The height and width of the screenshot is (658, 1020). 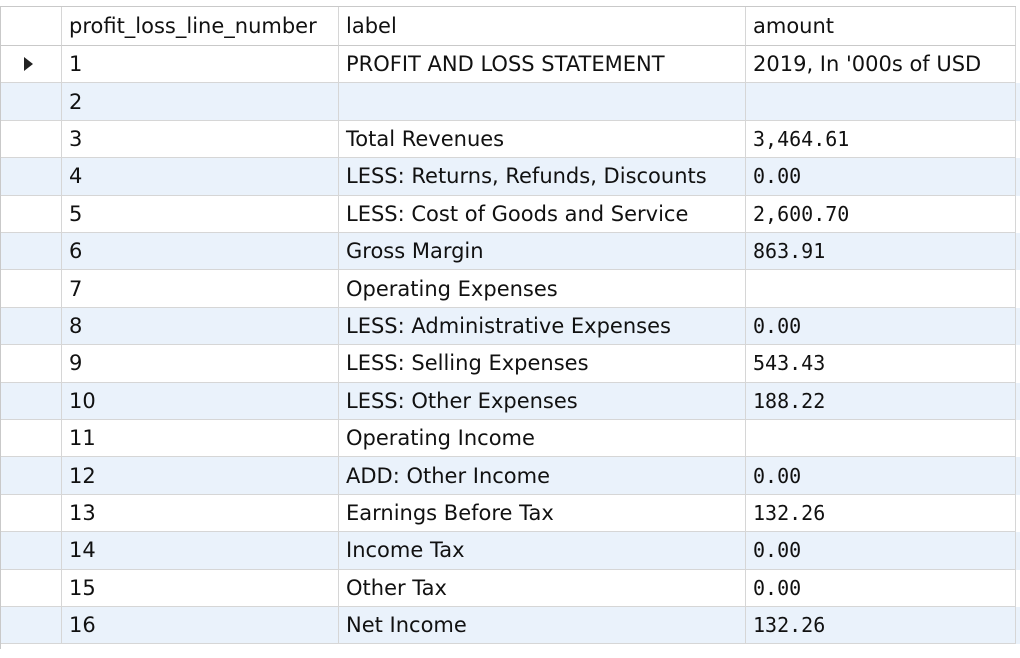 I want to click on cell-label: LESS: Selling Expenses, so click(x=542, y=364).